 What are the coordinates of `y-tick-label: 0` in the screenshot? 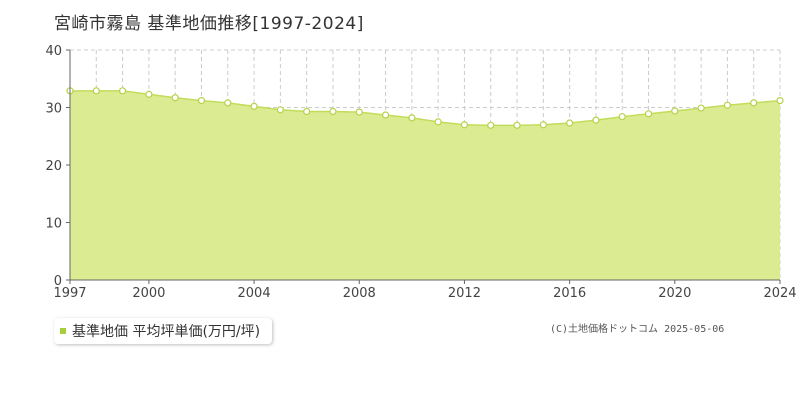 It's located at (58, 281).